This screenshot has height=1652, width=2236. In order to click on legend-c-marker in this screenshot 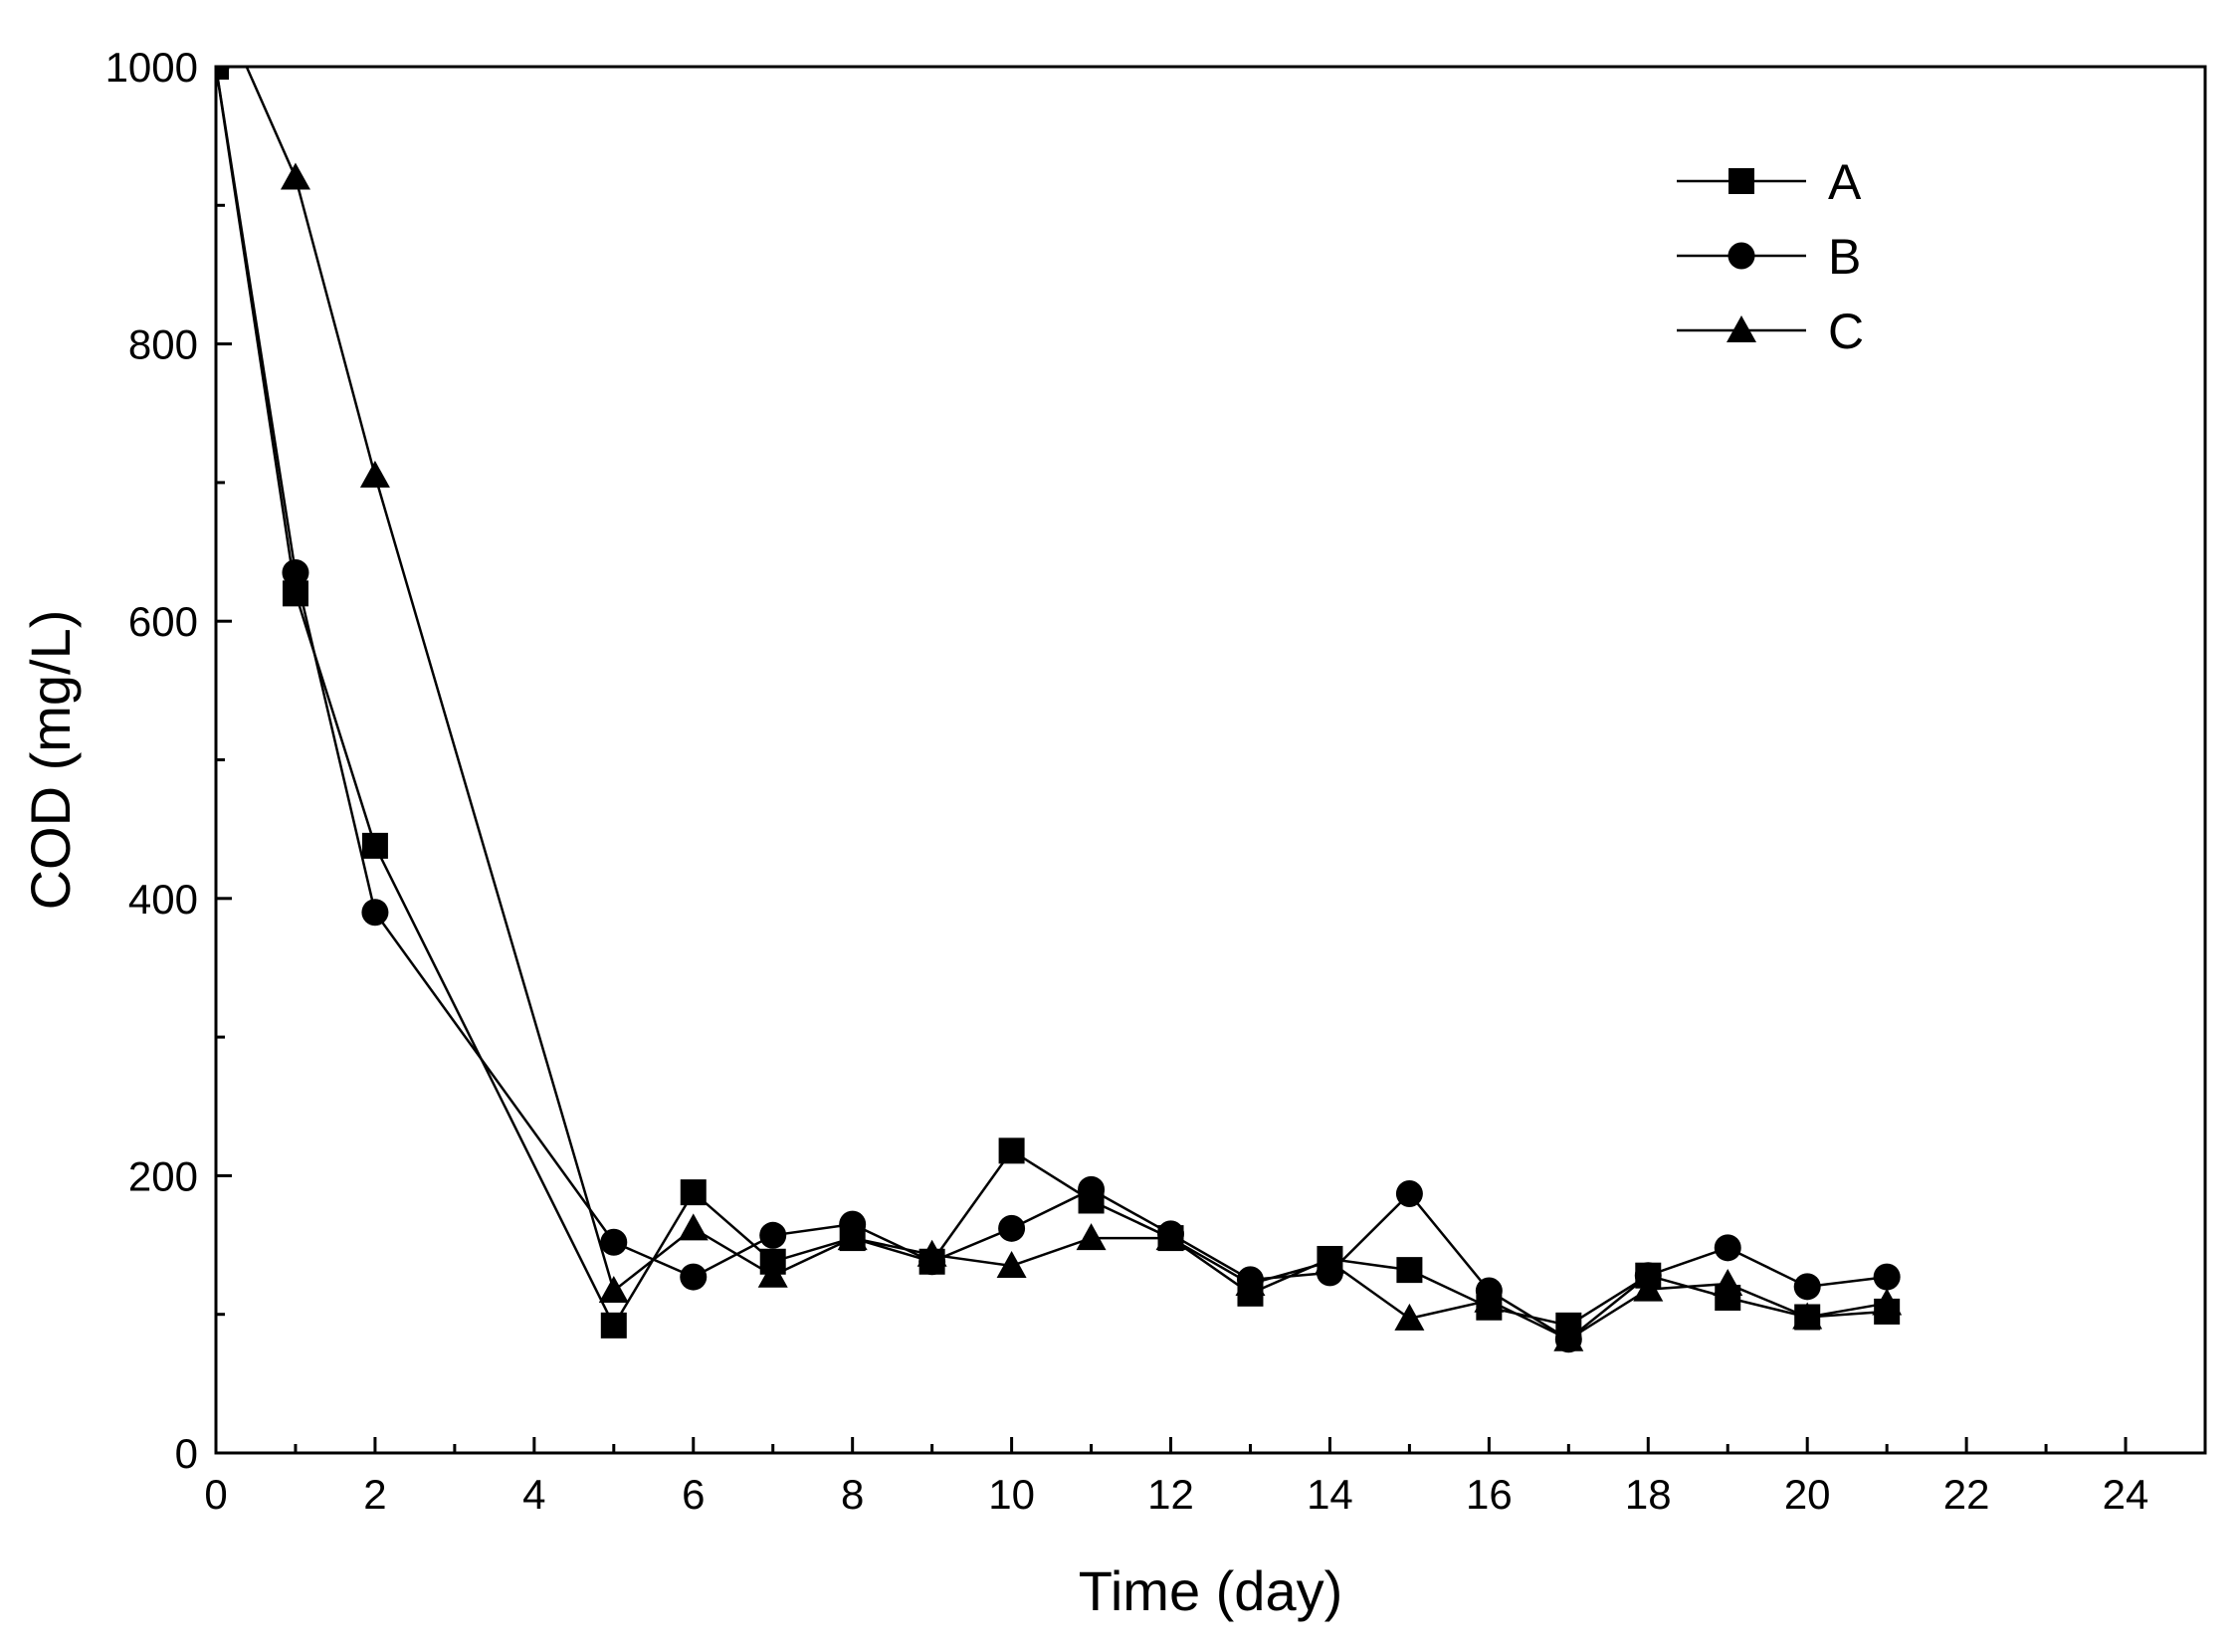, I will do `click(1742, 328)`.